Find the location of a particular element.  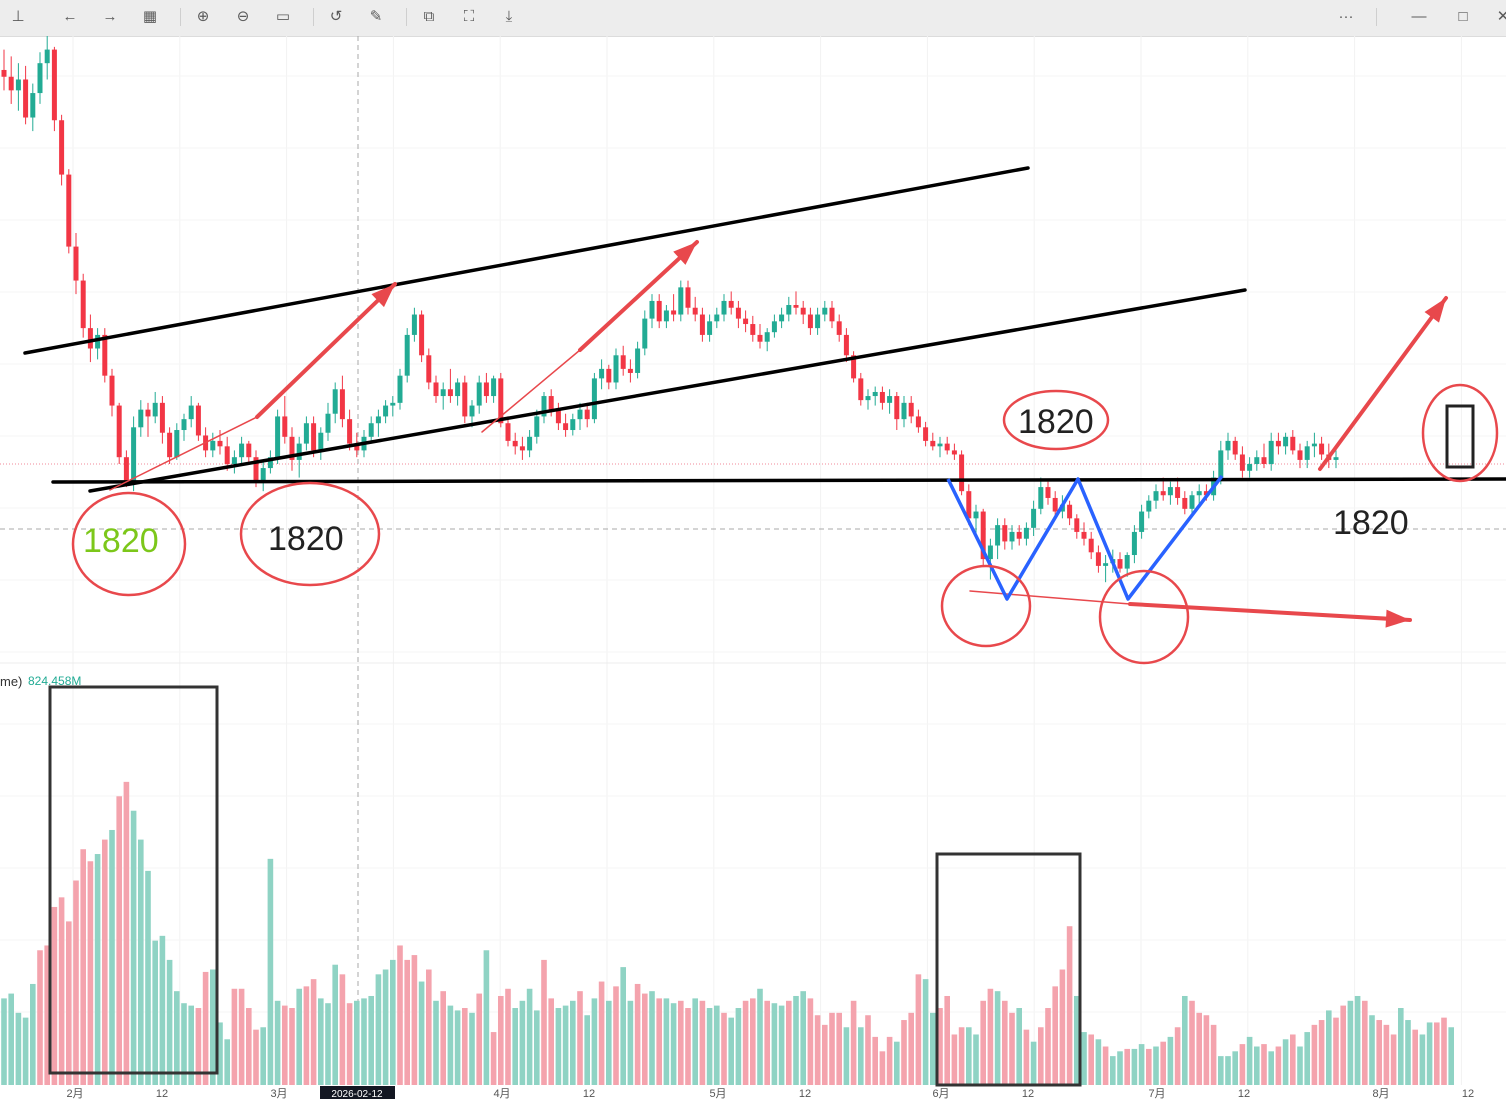

forward-arrow-icon: → is located at coordinates (110, 16).